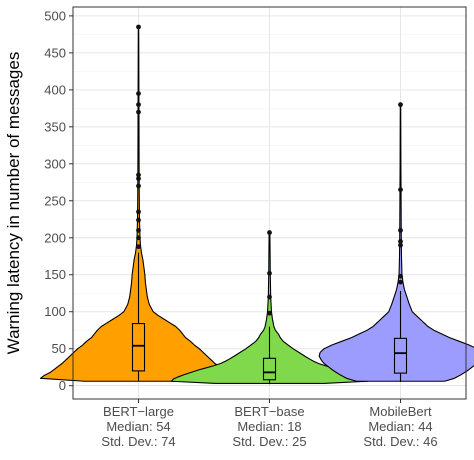  What do you see at coordinates (138, 441) in the screenshot?
I see `x-category-label-line: Std. Dev.: 74` at bounding box center [138, 441].